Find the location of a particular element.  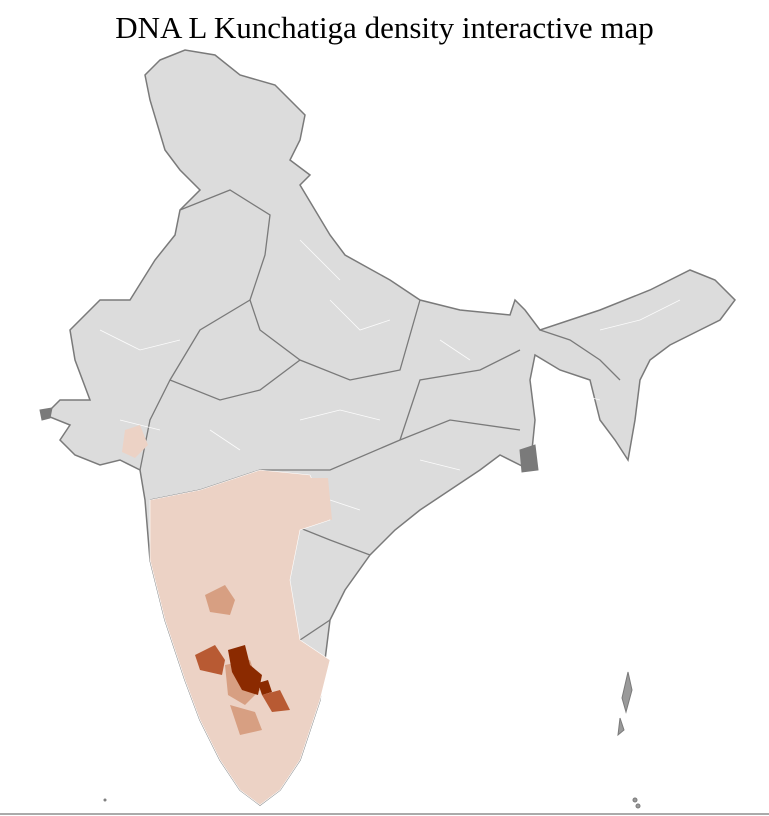

kutch-coast is located at coordinates (46, 414).